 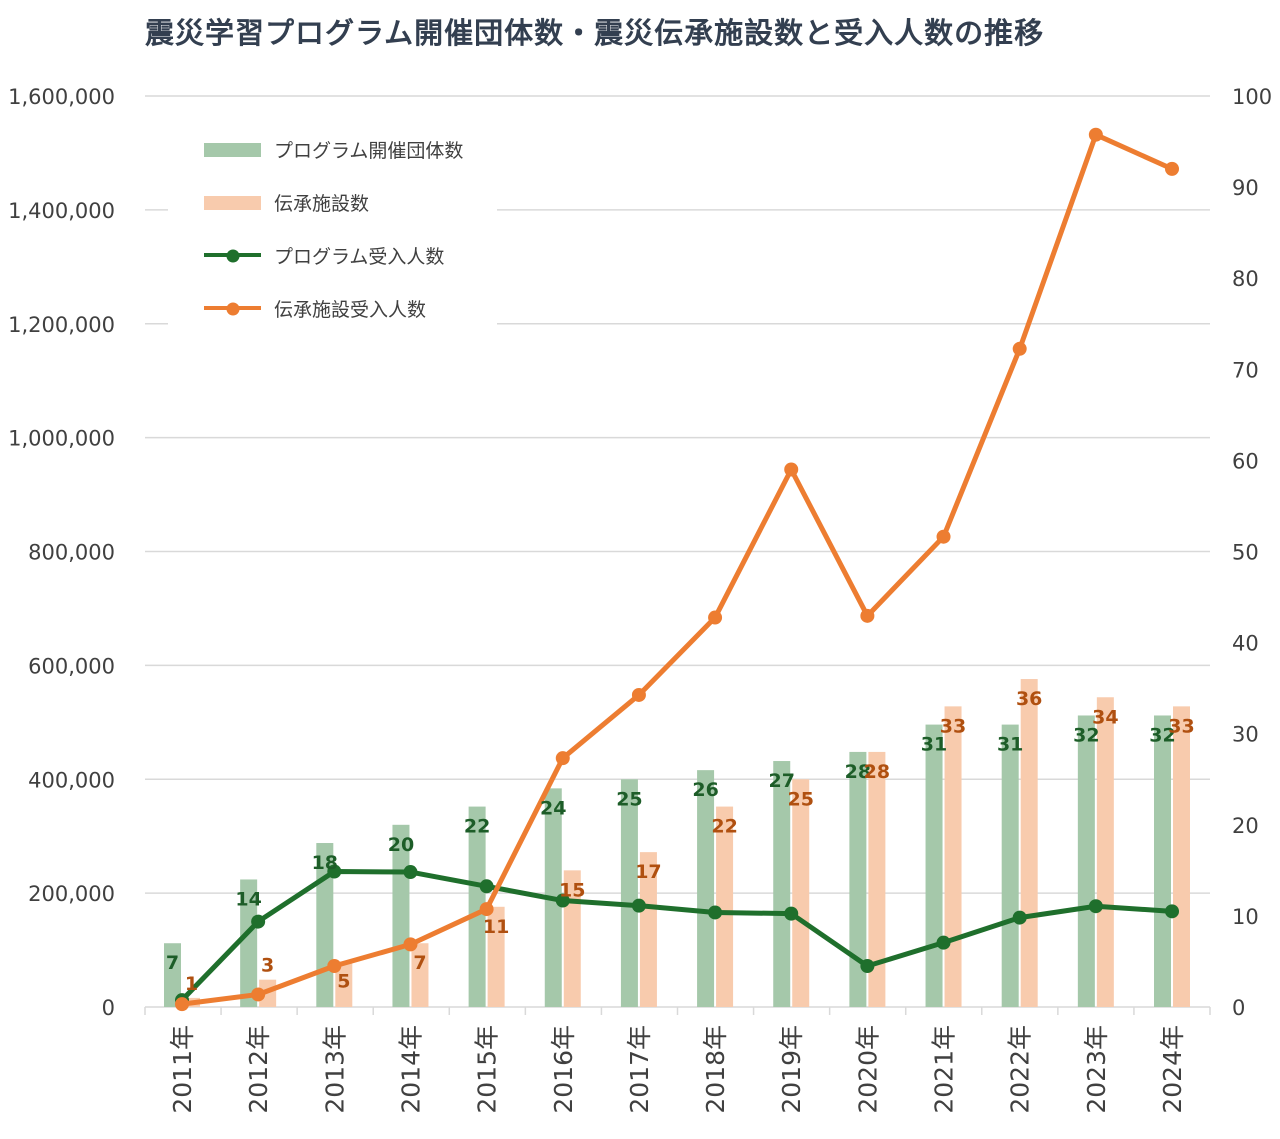 What do you see at coordinates (343, 981) in the screenshot?
I see `bar-value-label: 5` at bounding box center [343, 981].